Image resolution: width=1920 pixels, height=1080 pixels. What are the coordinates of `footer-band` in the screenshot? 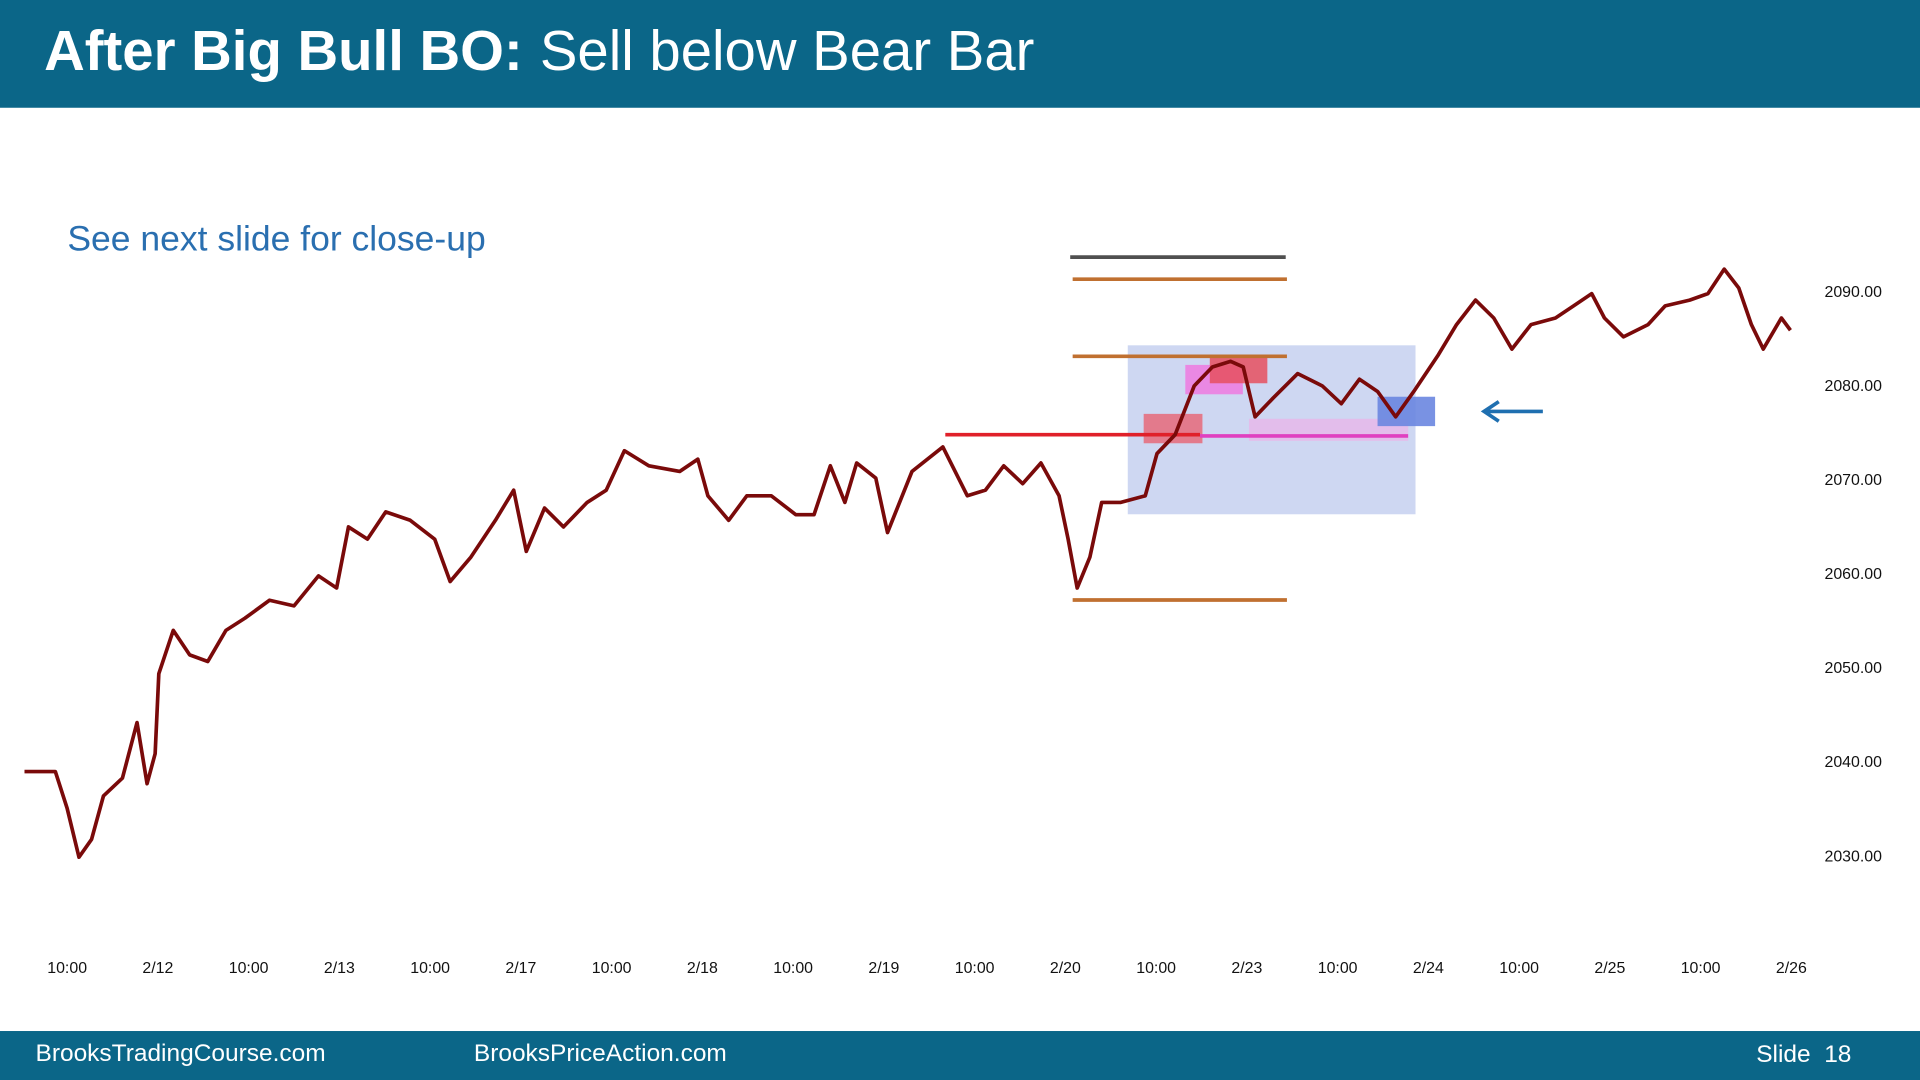 It's located at (960, 1055).